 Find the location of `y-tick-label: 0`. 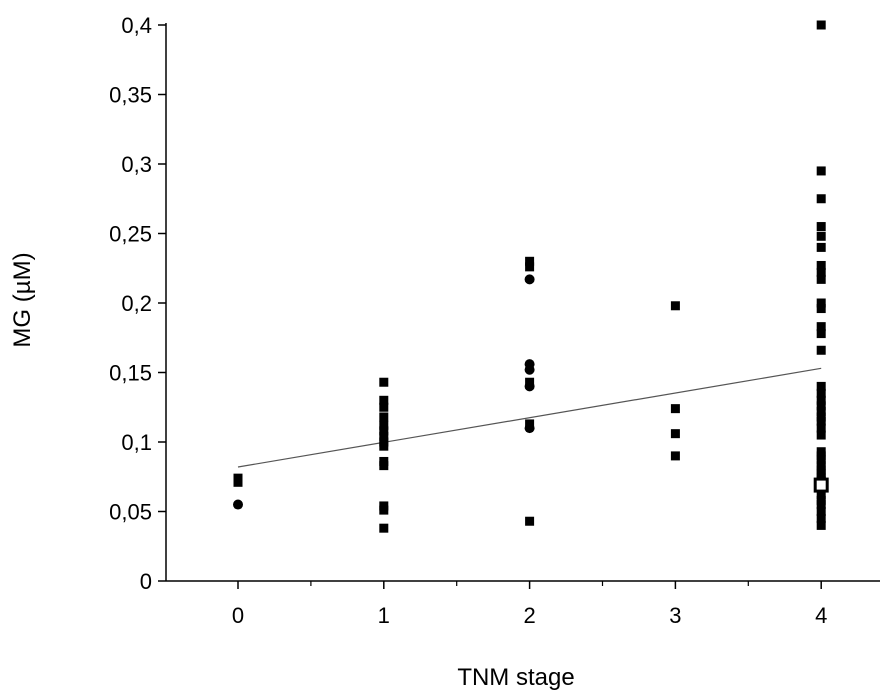

y-tick-label: 0 is located at coordinates (146, 581).